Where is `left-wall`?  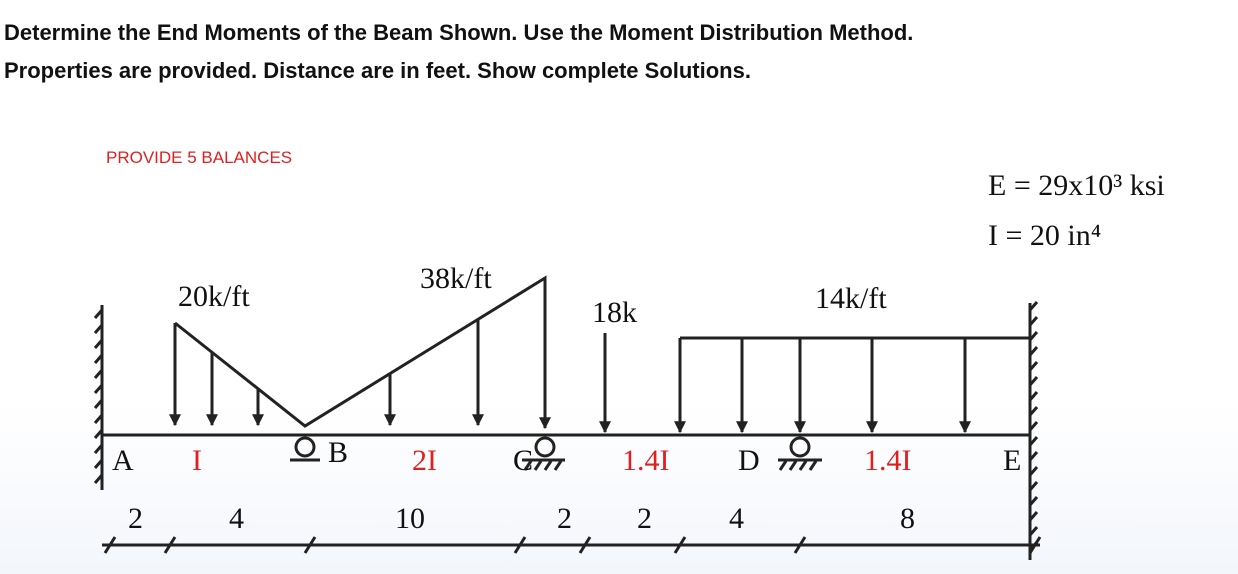 left-wall is located at coordinates (98, 397).